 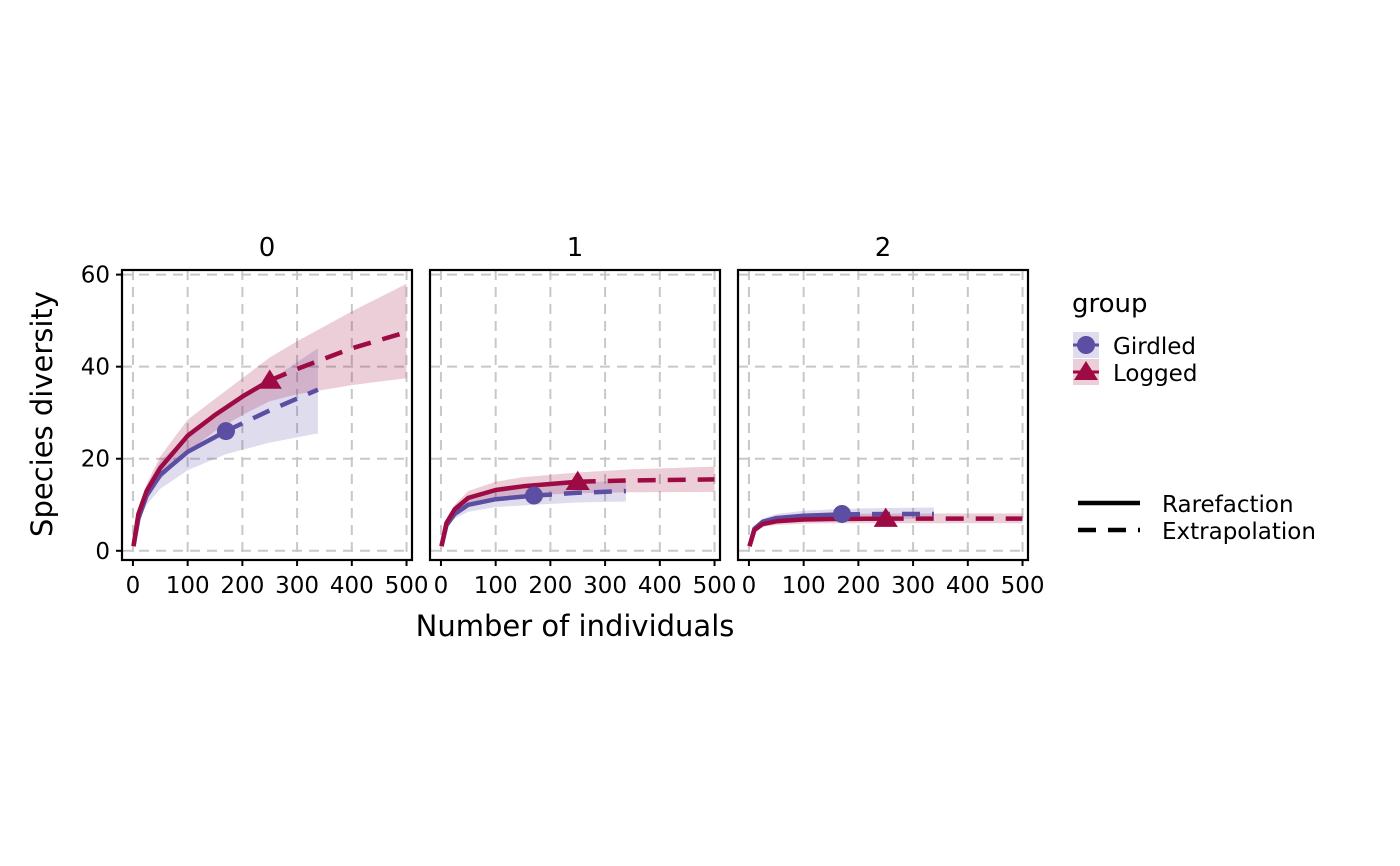 What do you see at coordinates (1110, 304) in the screenshot?
I see `legend-title: group` at bounding box center [1110, 304].